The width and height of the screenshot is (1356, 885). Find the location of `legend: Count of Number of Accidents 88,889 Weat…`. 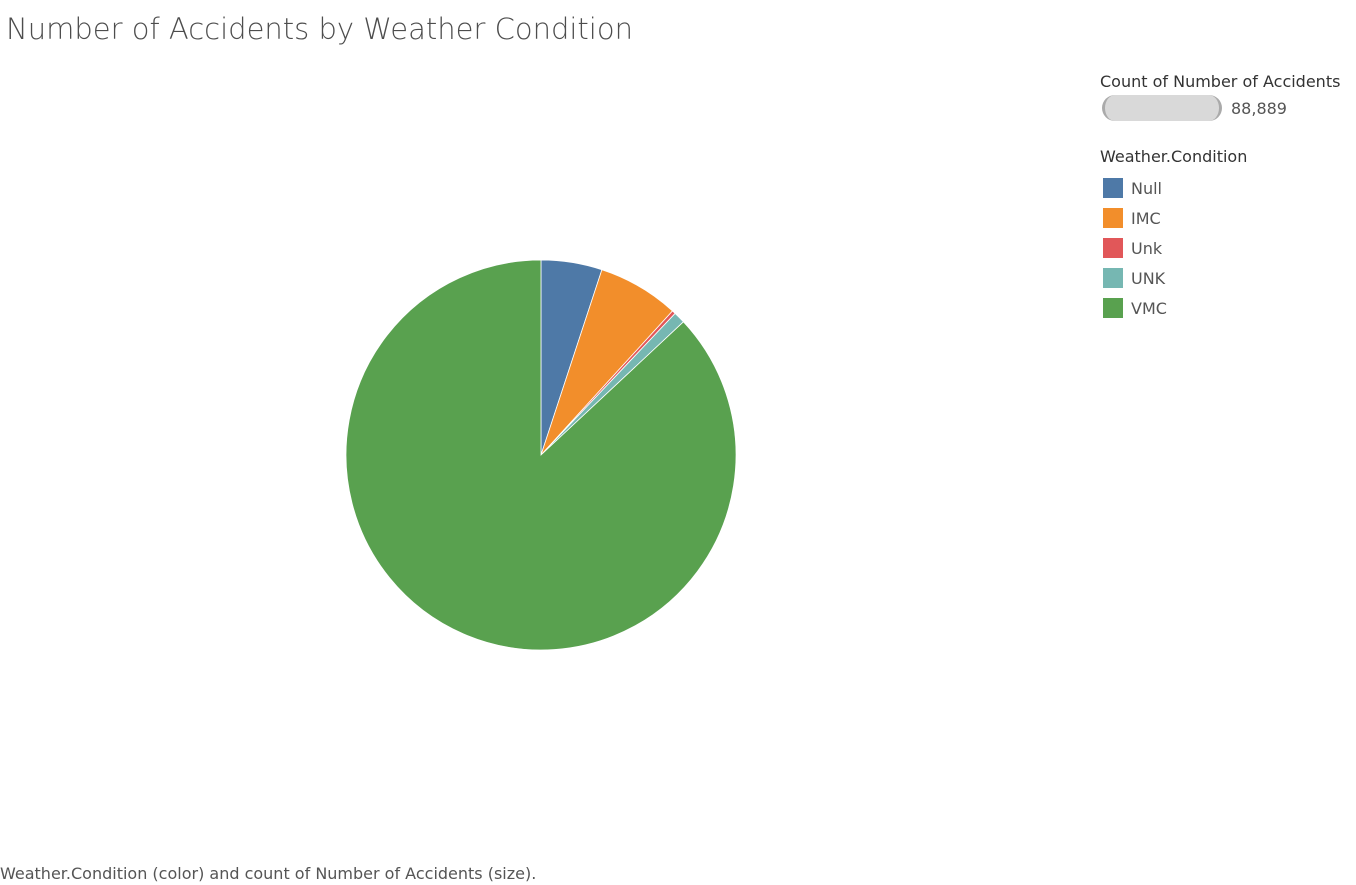

legend: Count of Number of Accidents 88,889 Weat… is located at coordinates (1228, 197).